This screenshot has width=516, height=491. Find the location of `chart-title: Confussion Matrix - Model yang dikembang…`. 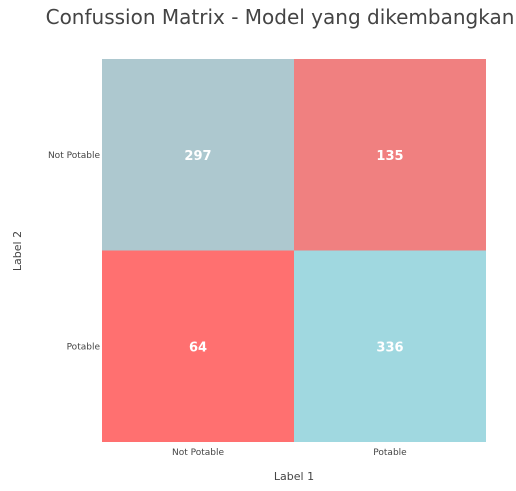

chart-title: Confussion Matrix - Model yang dikembang… is located at coordinates (280, 17).